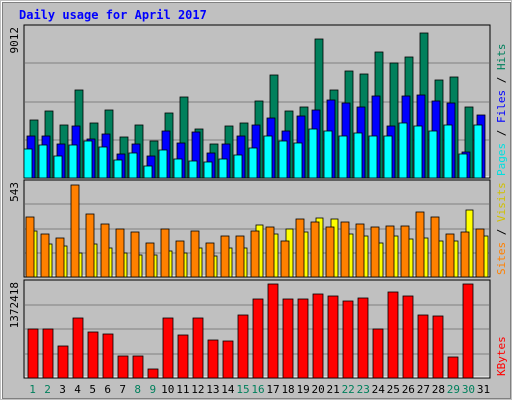 Image resolution: width=512 pixels, height=400 pixels. Describe the element at coordinates (501, 228) in the screenshot. I see `visits-side-label: Sites / Visits` at that location.